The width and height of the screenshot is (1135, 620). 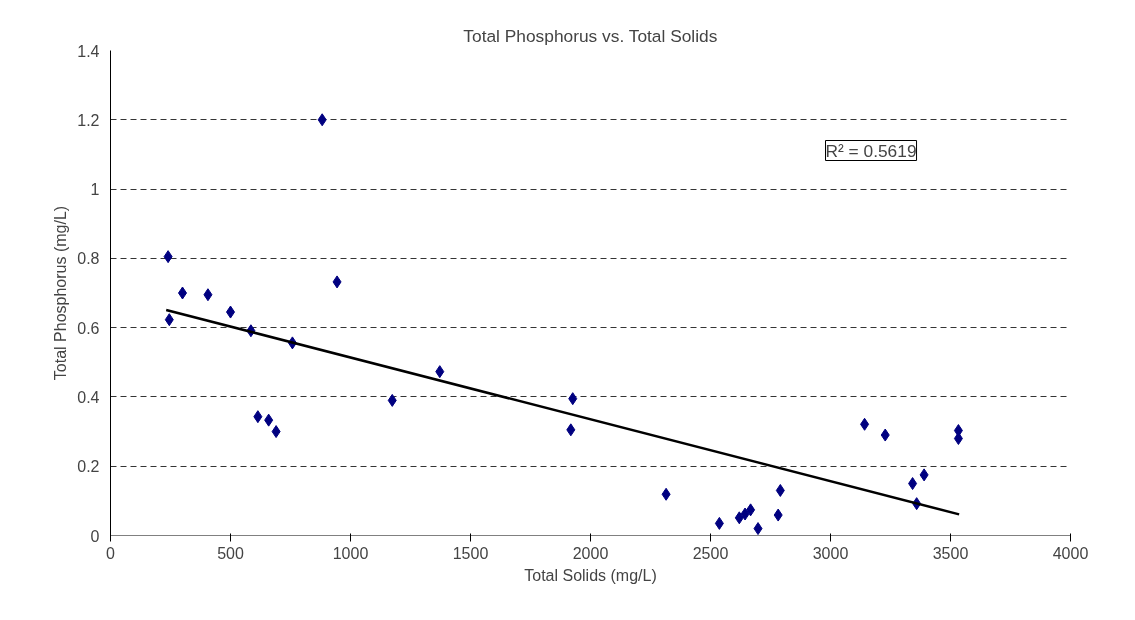 What do you see at coordinates (470, 553) in the screenshot?
I see `x-tick-label: 1500` at bounding box center [470, 553].